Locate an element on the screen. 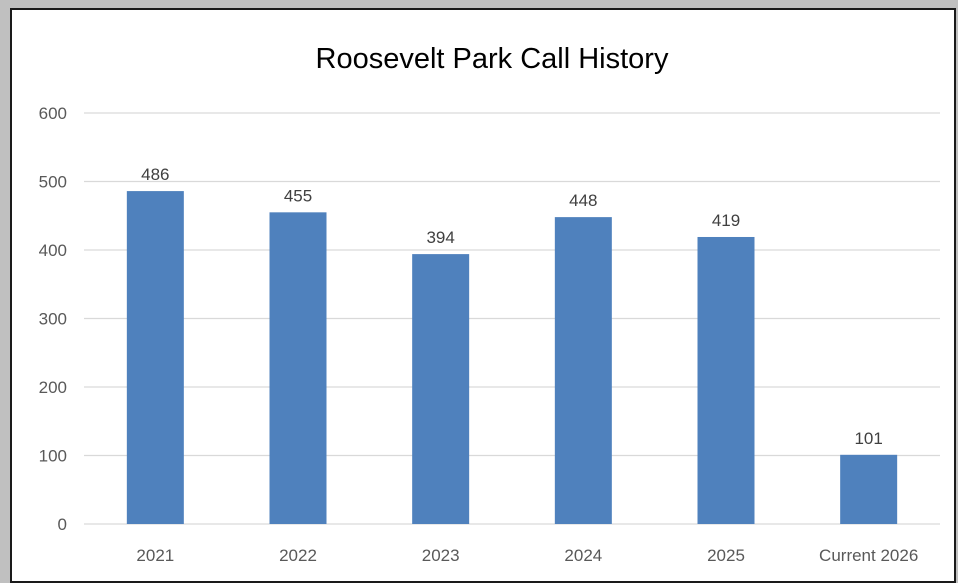 The width and height of the screenshot is (958, 583). y-tick-label: 0 is located at coordinates (62, 524).